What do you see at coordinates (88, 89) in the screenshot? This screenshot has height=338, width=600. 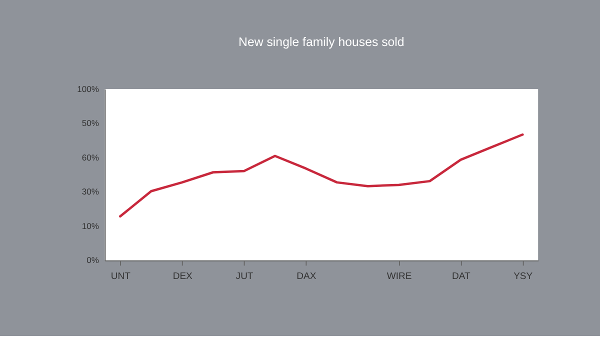 I see `text: 100%` at bounding box center [88, 89].